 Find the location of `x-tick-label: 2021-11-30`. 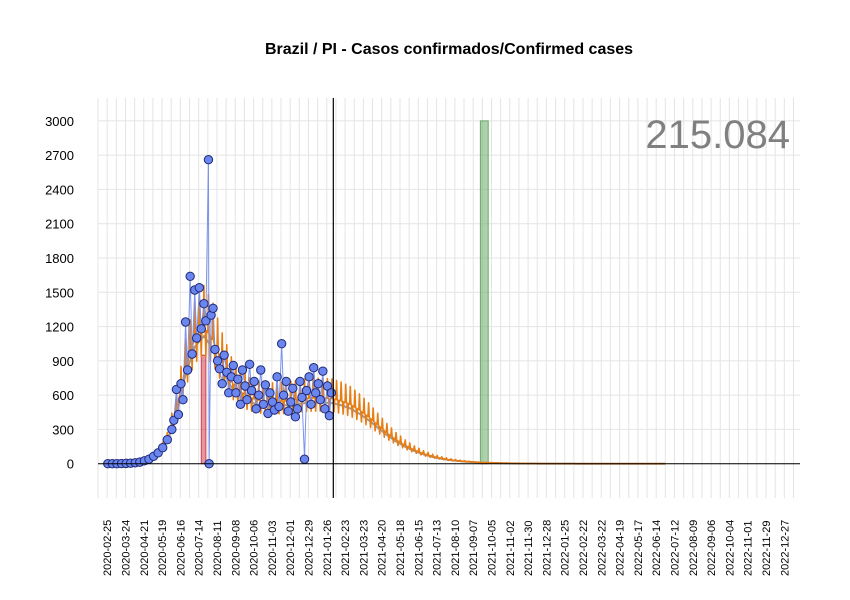

x-tick-label: 2021-11-30 is located at coordinates (529, 548).